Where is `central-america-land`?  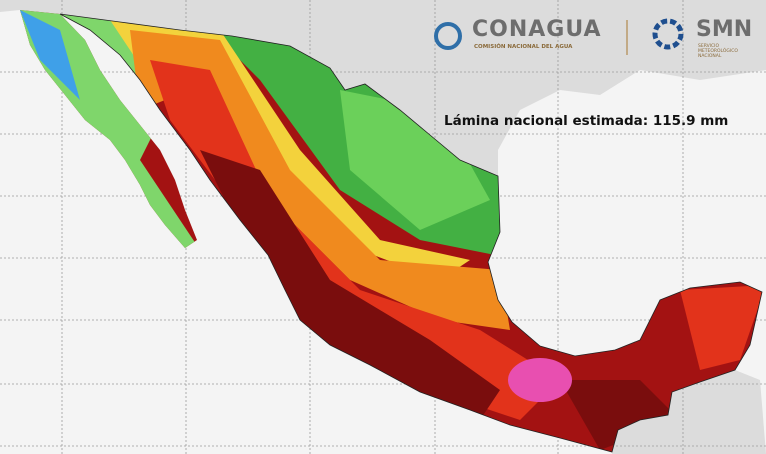
central-america-land is located at coordinates (689, 412).